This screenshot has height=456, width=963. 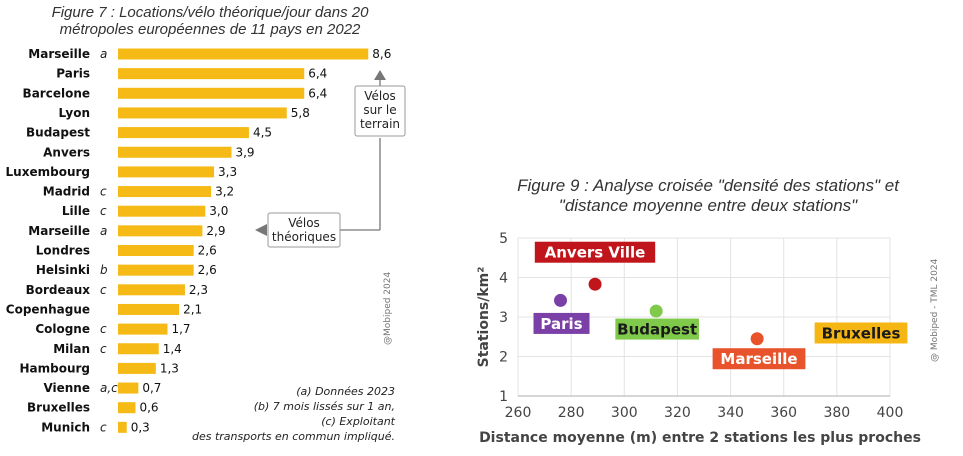 What do you see at coordinates (503, 279) in the screenshot?
I see `y-tick-label: 4` at bounding box center [503, 279].